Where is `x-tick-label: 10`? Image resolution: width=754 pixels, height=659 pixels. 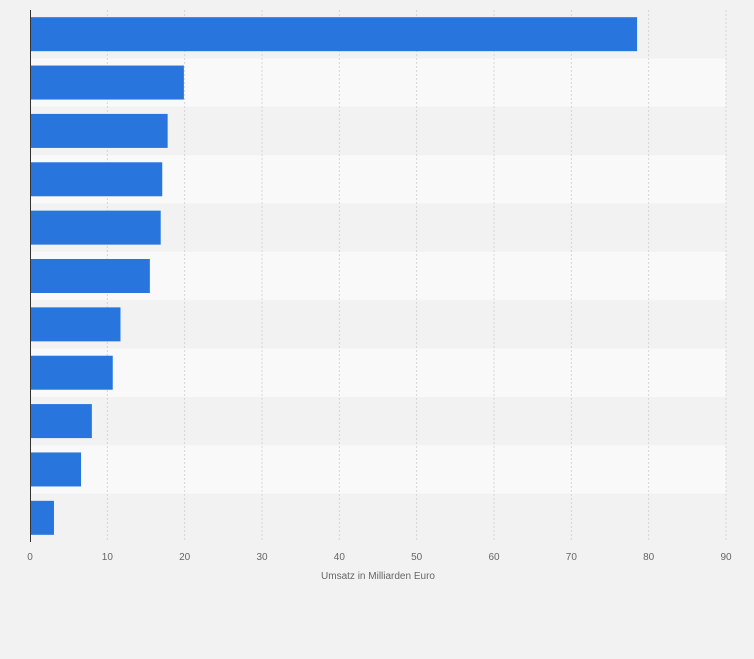
x-tick-label: 10 is located at coordinates (108, 557).